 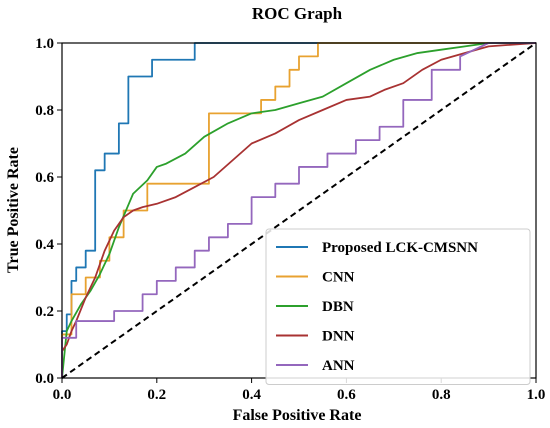 I want to click on legend-label: DBN, so click(x=338, y=307).